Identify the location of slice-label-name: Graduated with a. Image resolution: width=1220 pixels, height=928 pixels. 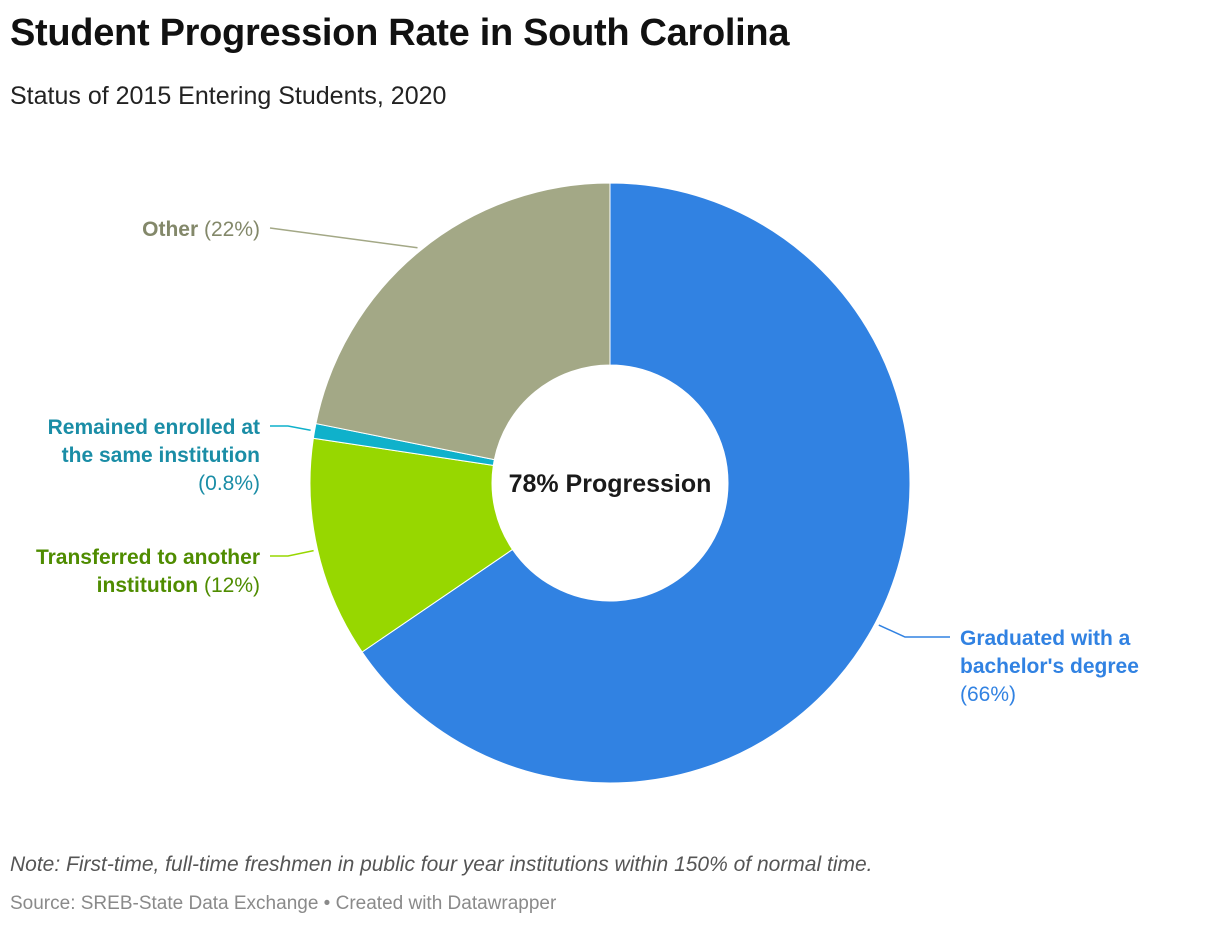
(1045, 638).